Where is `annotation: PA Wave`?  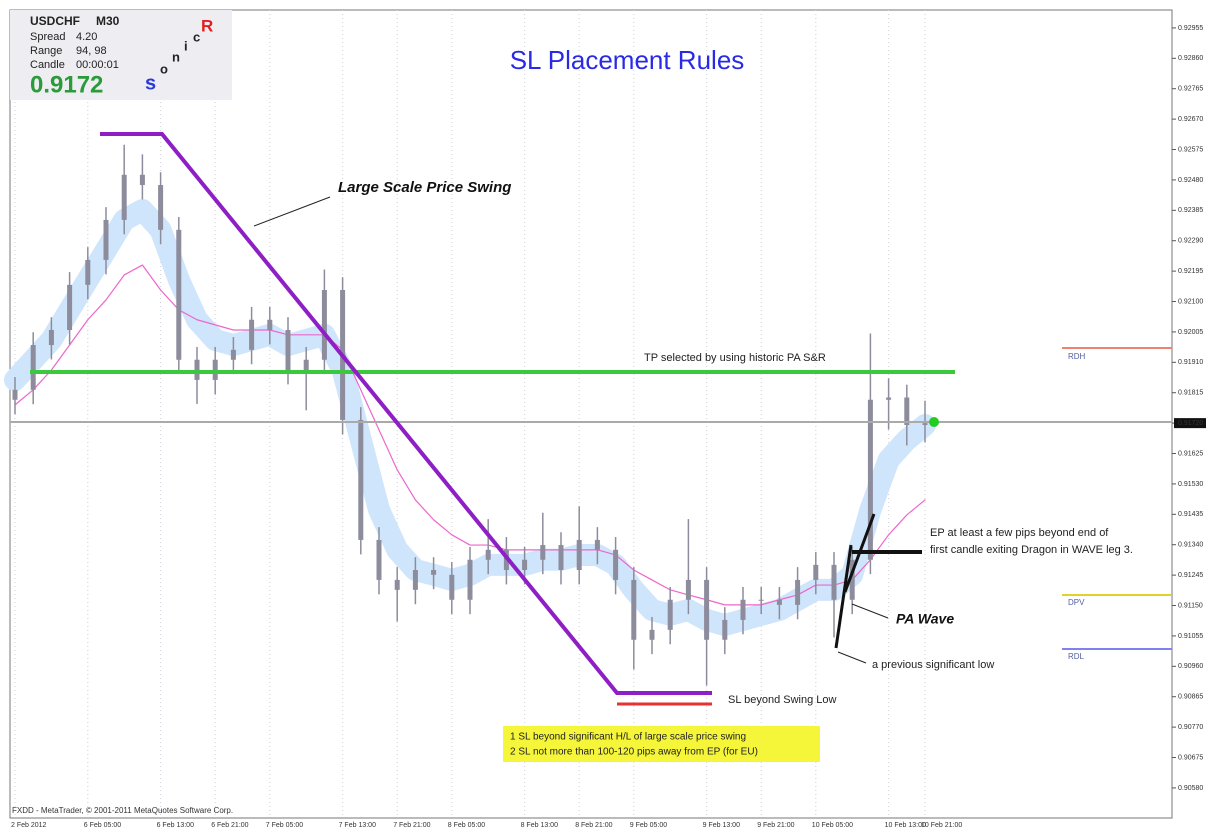
annotation: PA Wave is located at coordinates (925, 619).